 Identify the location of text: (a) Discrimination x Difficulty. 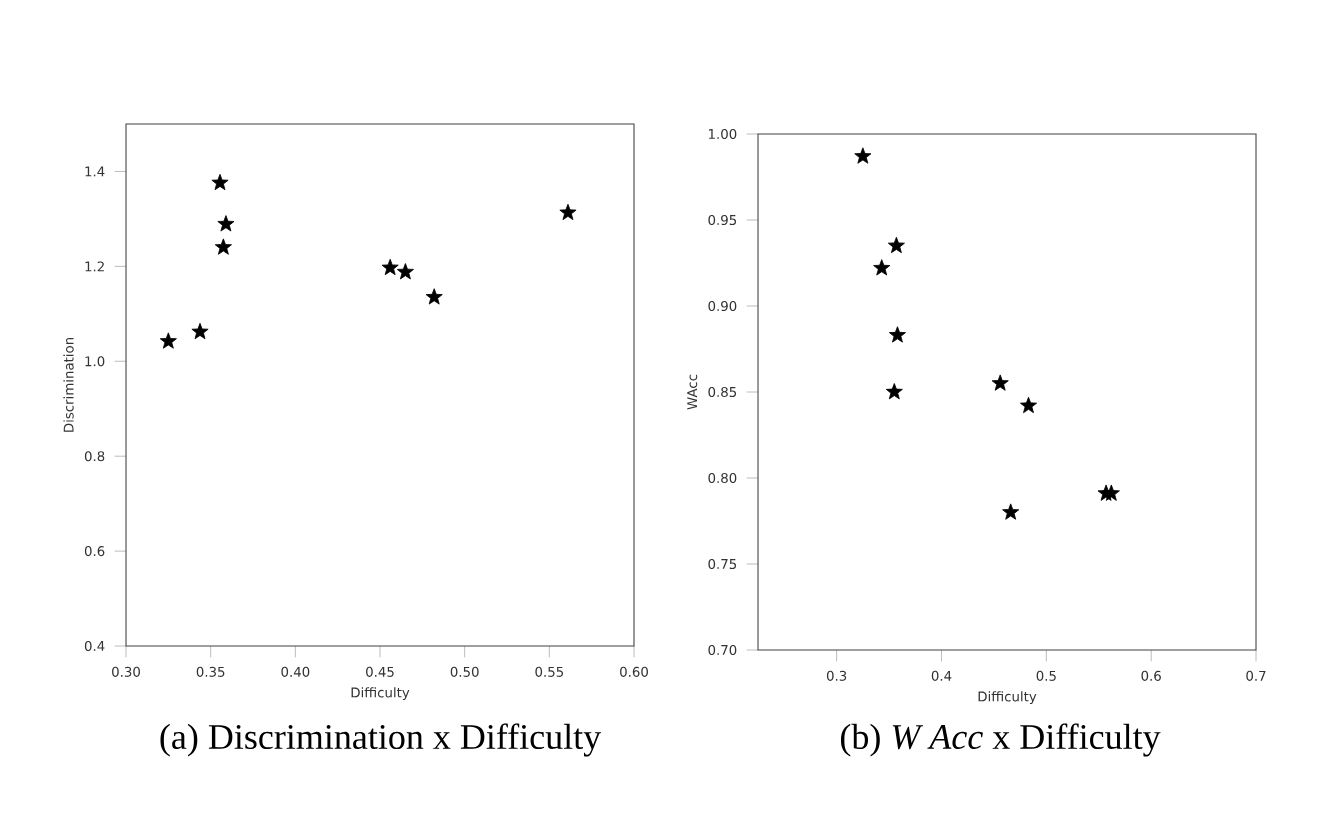
(381, 740).